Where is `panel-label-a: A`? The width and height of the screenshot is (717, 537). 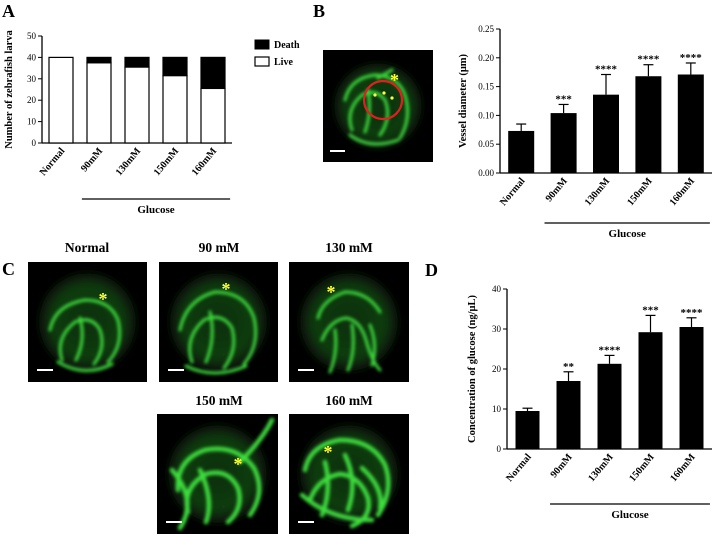 panel-label-a: A is located at coordinates (8, 11).